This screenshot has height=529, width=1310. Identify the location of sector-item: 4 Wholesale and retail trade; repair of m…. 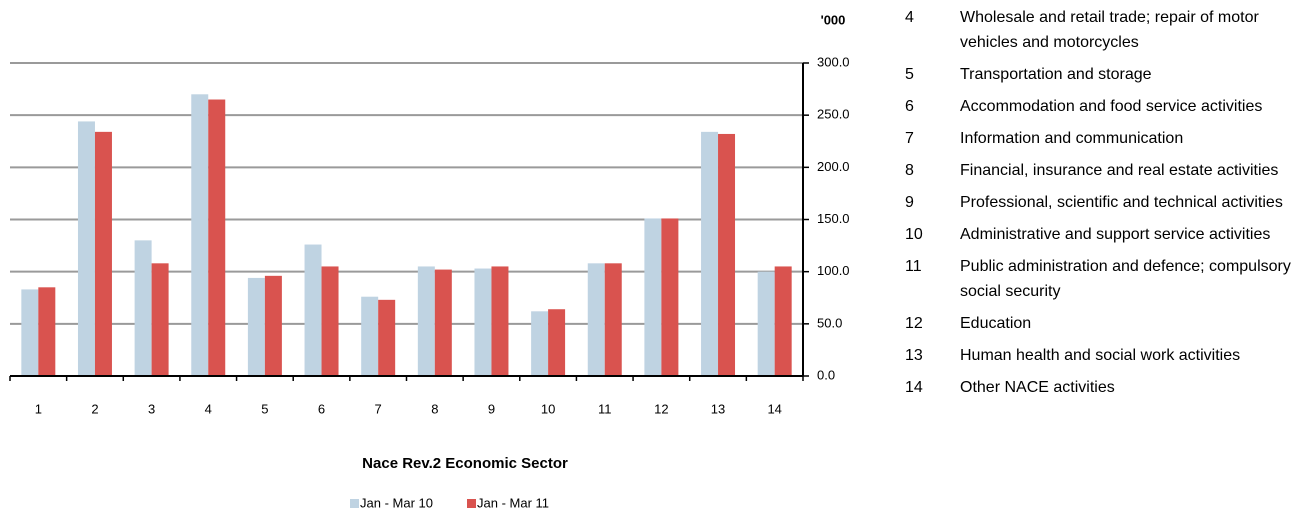
(1102, 30).